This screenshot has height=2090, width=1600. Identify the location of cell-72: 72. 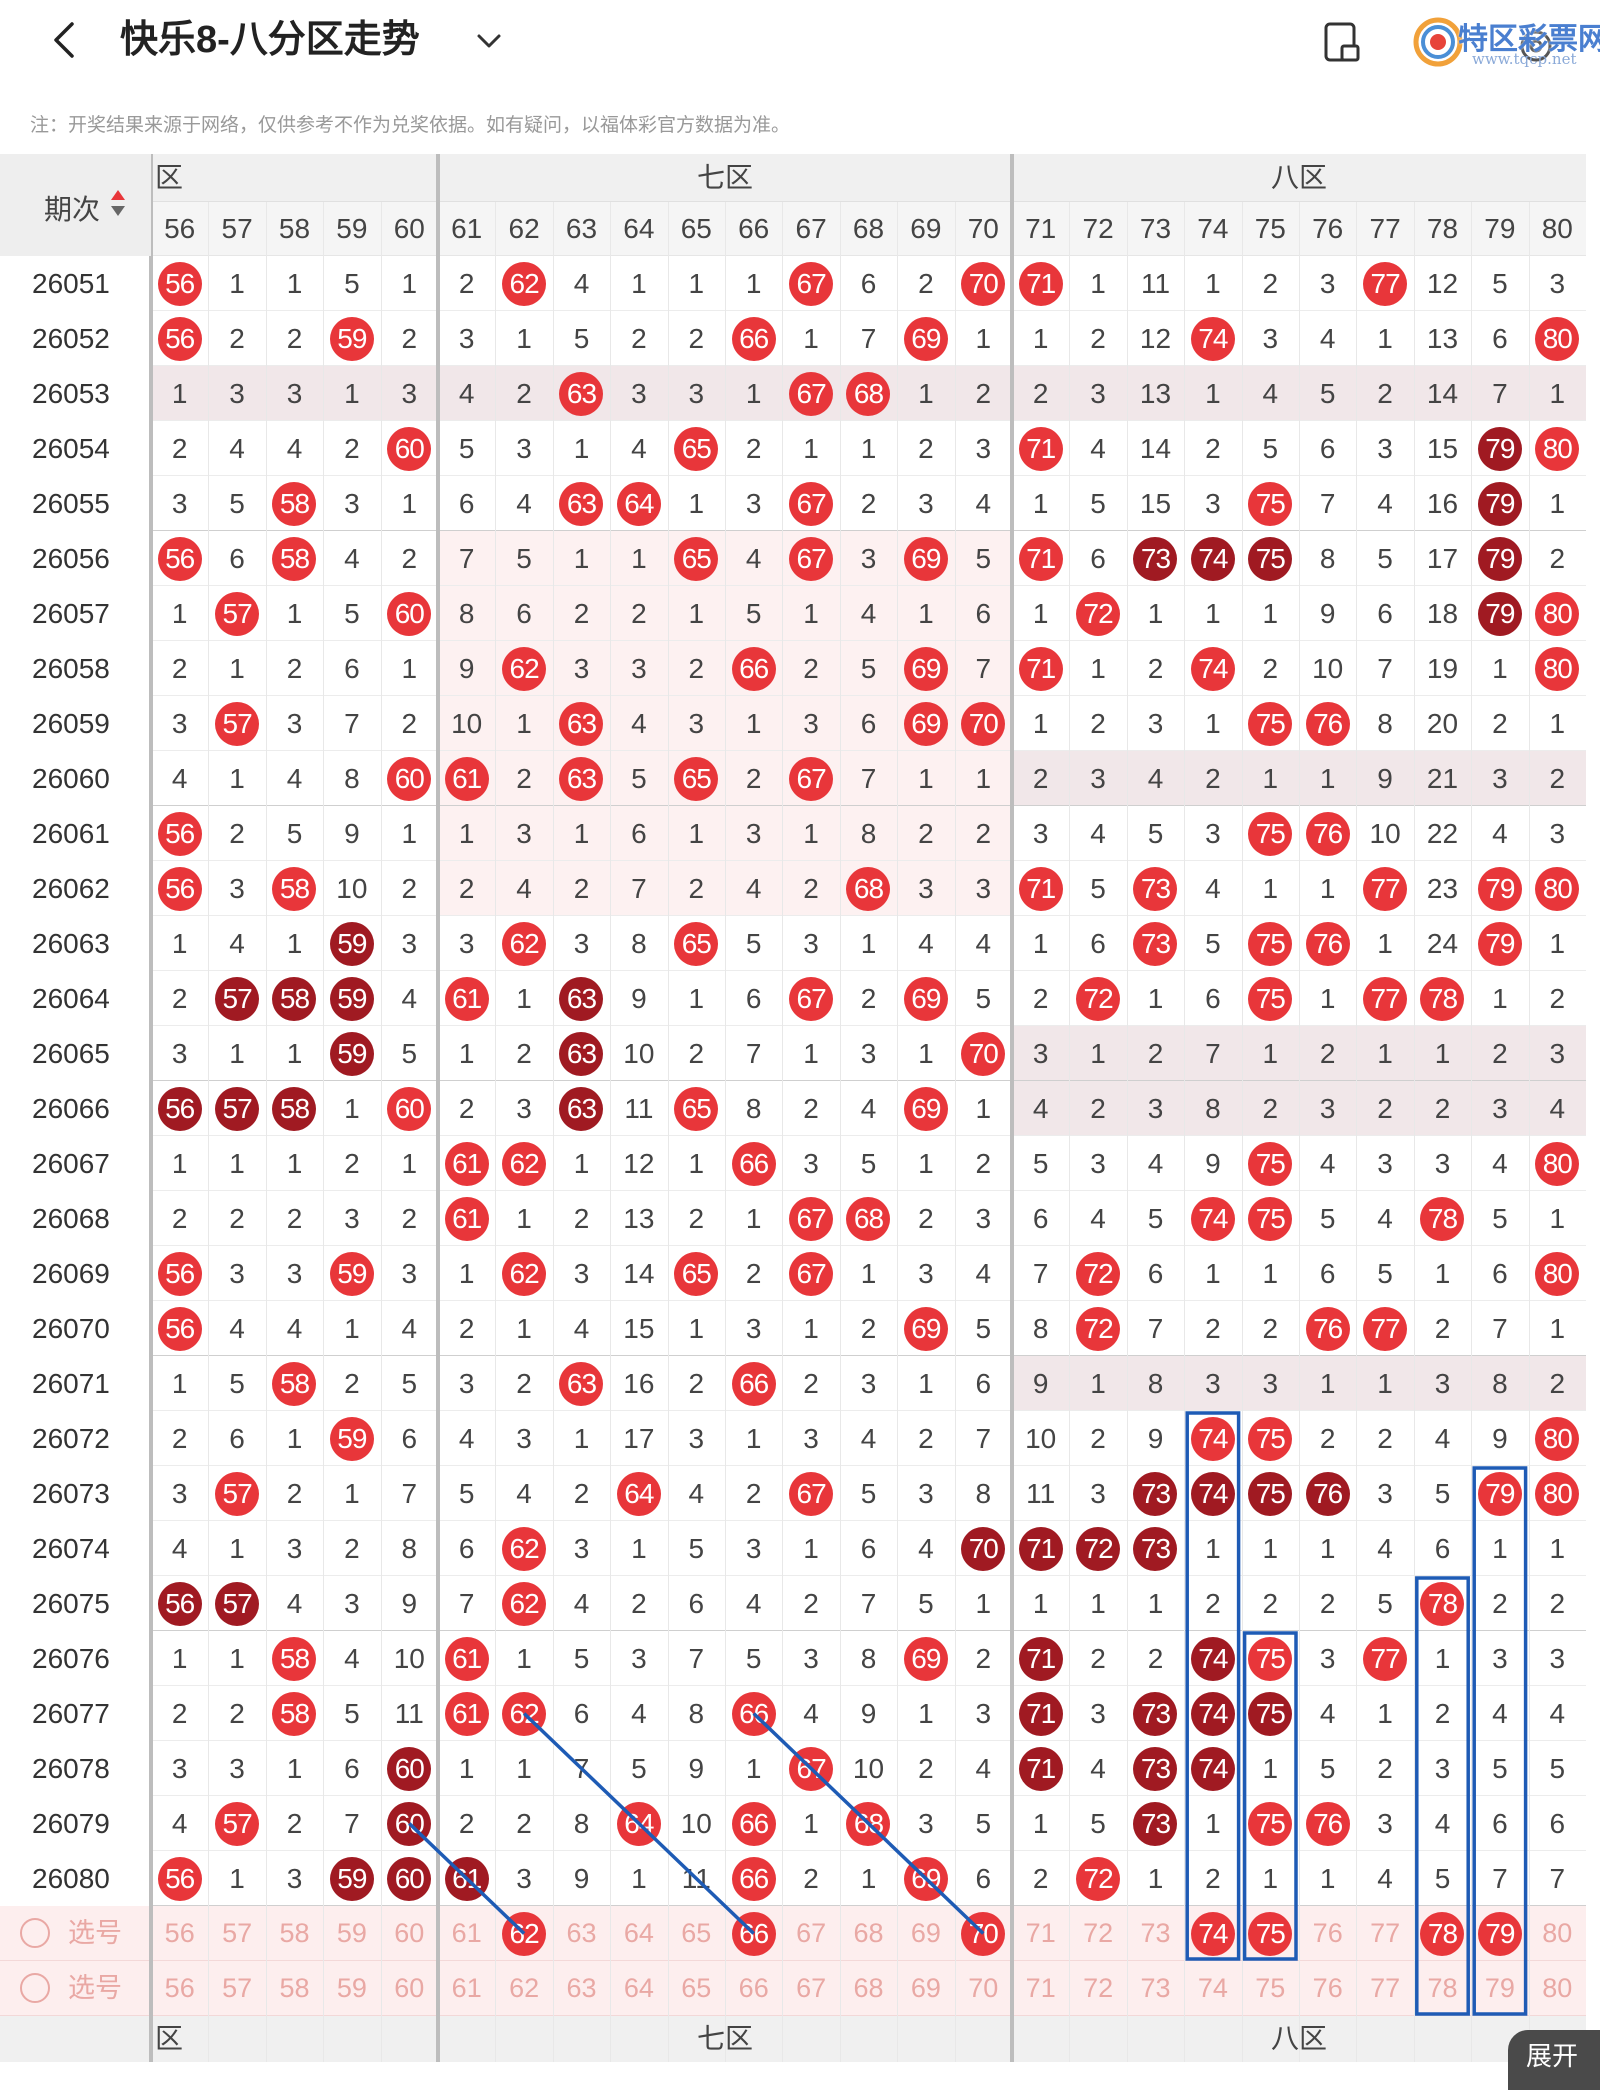
(1097, 998).